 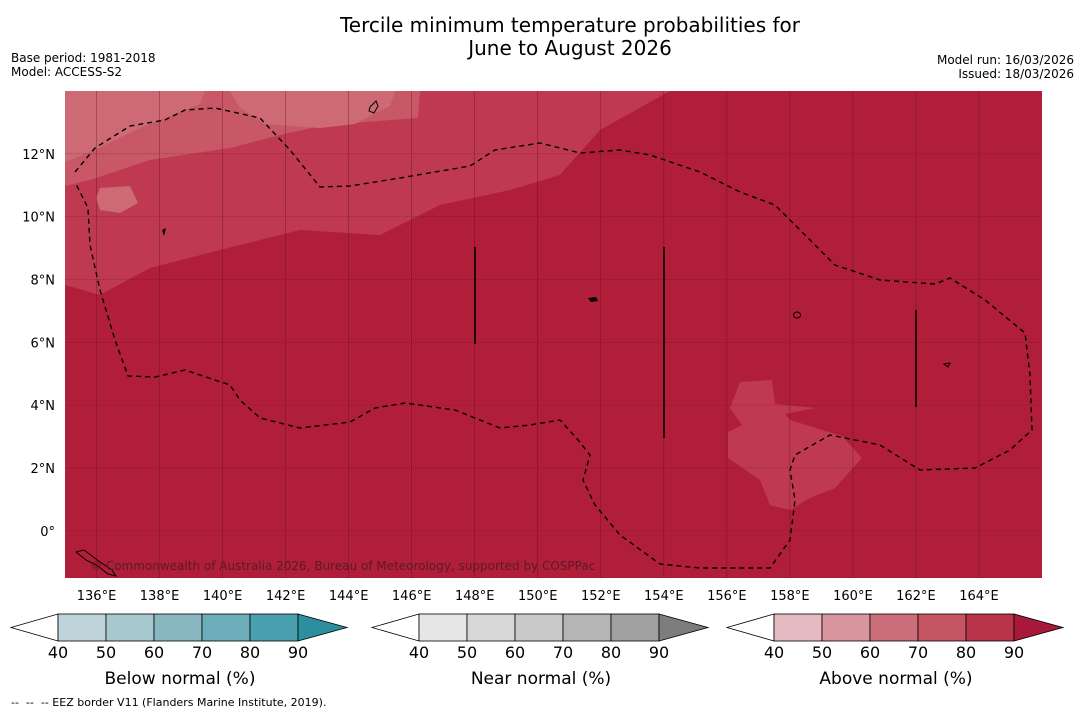 What do you see at coordinates (853, 596) in the screenshot?
I see `longitude-tick-label: 160°E` at bounding box center [853, 596].